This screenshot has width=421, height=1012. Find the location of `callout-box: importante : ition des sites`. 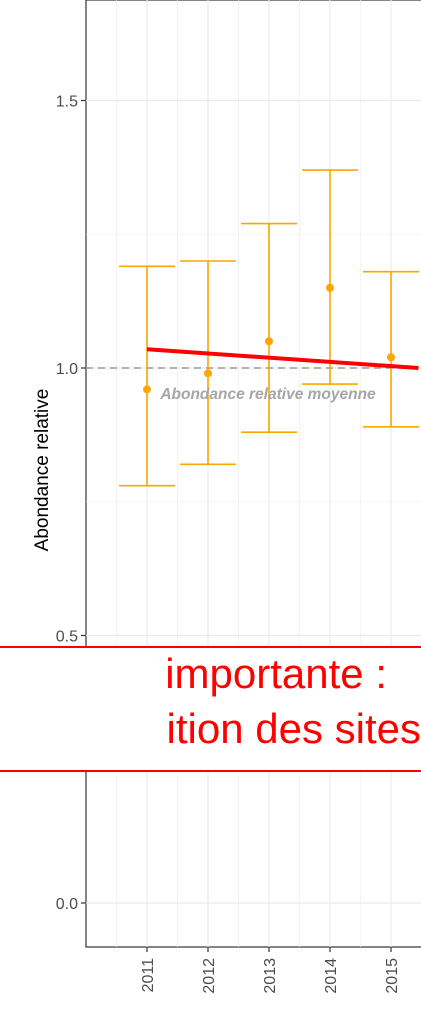

callout-box: importante : ition des sites is located at coordinates (210, 709).